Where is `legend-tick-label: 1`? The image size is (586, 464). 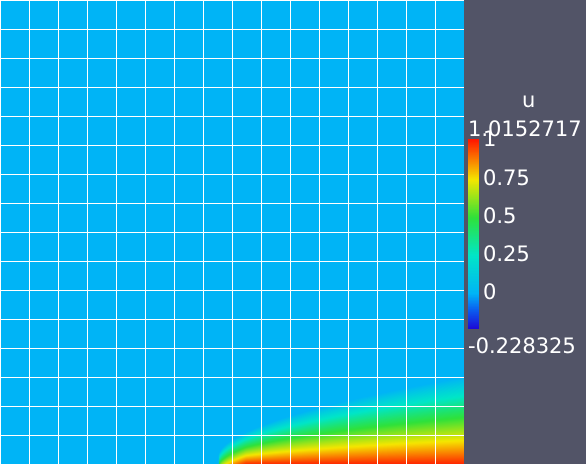
legend-tick-label: 1 is located at coordinates (490, 139).